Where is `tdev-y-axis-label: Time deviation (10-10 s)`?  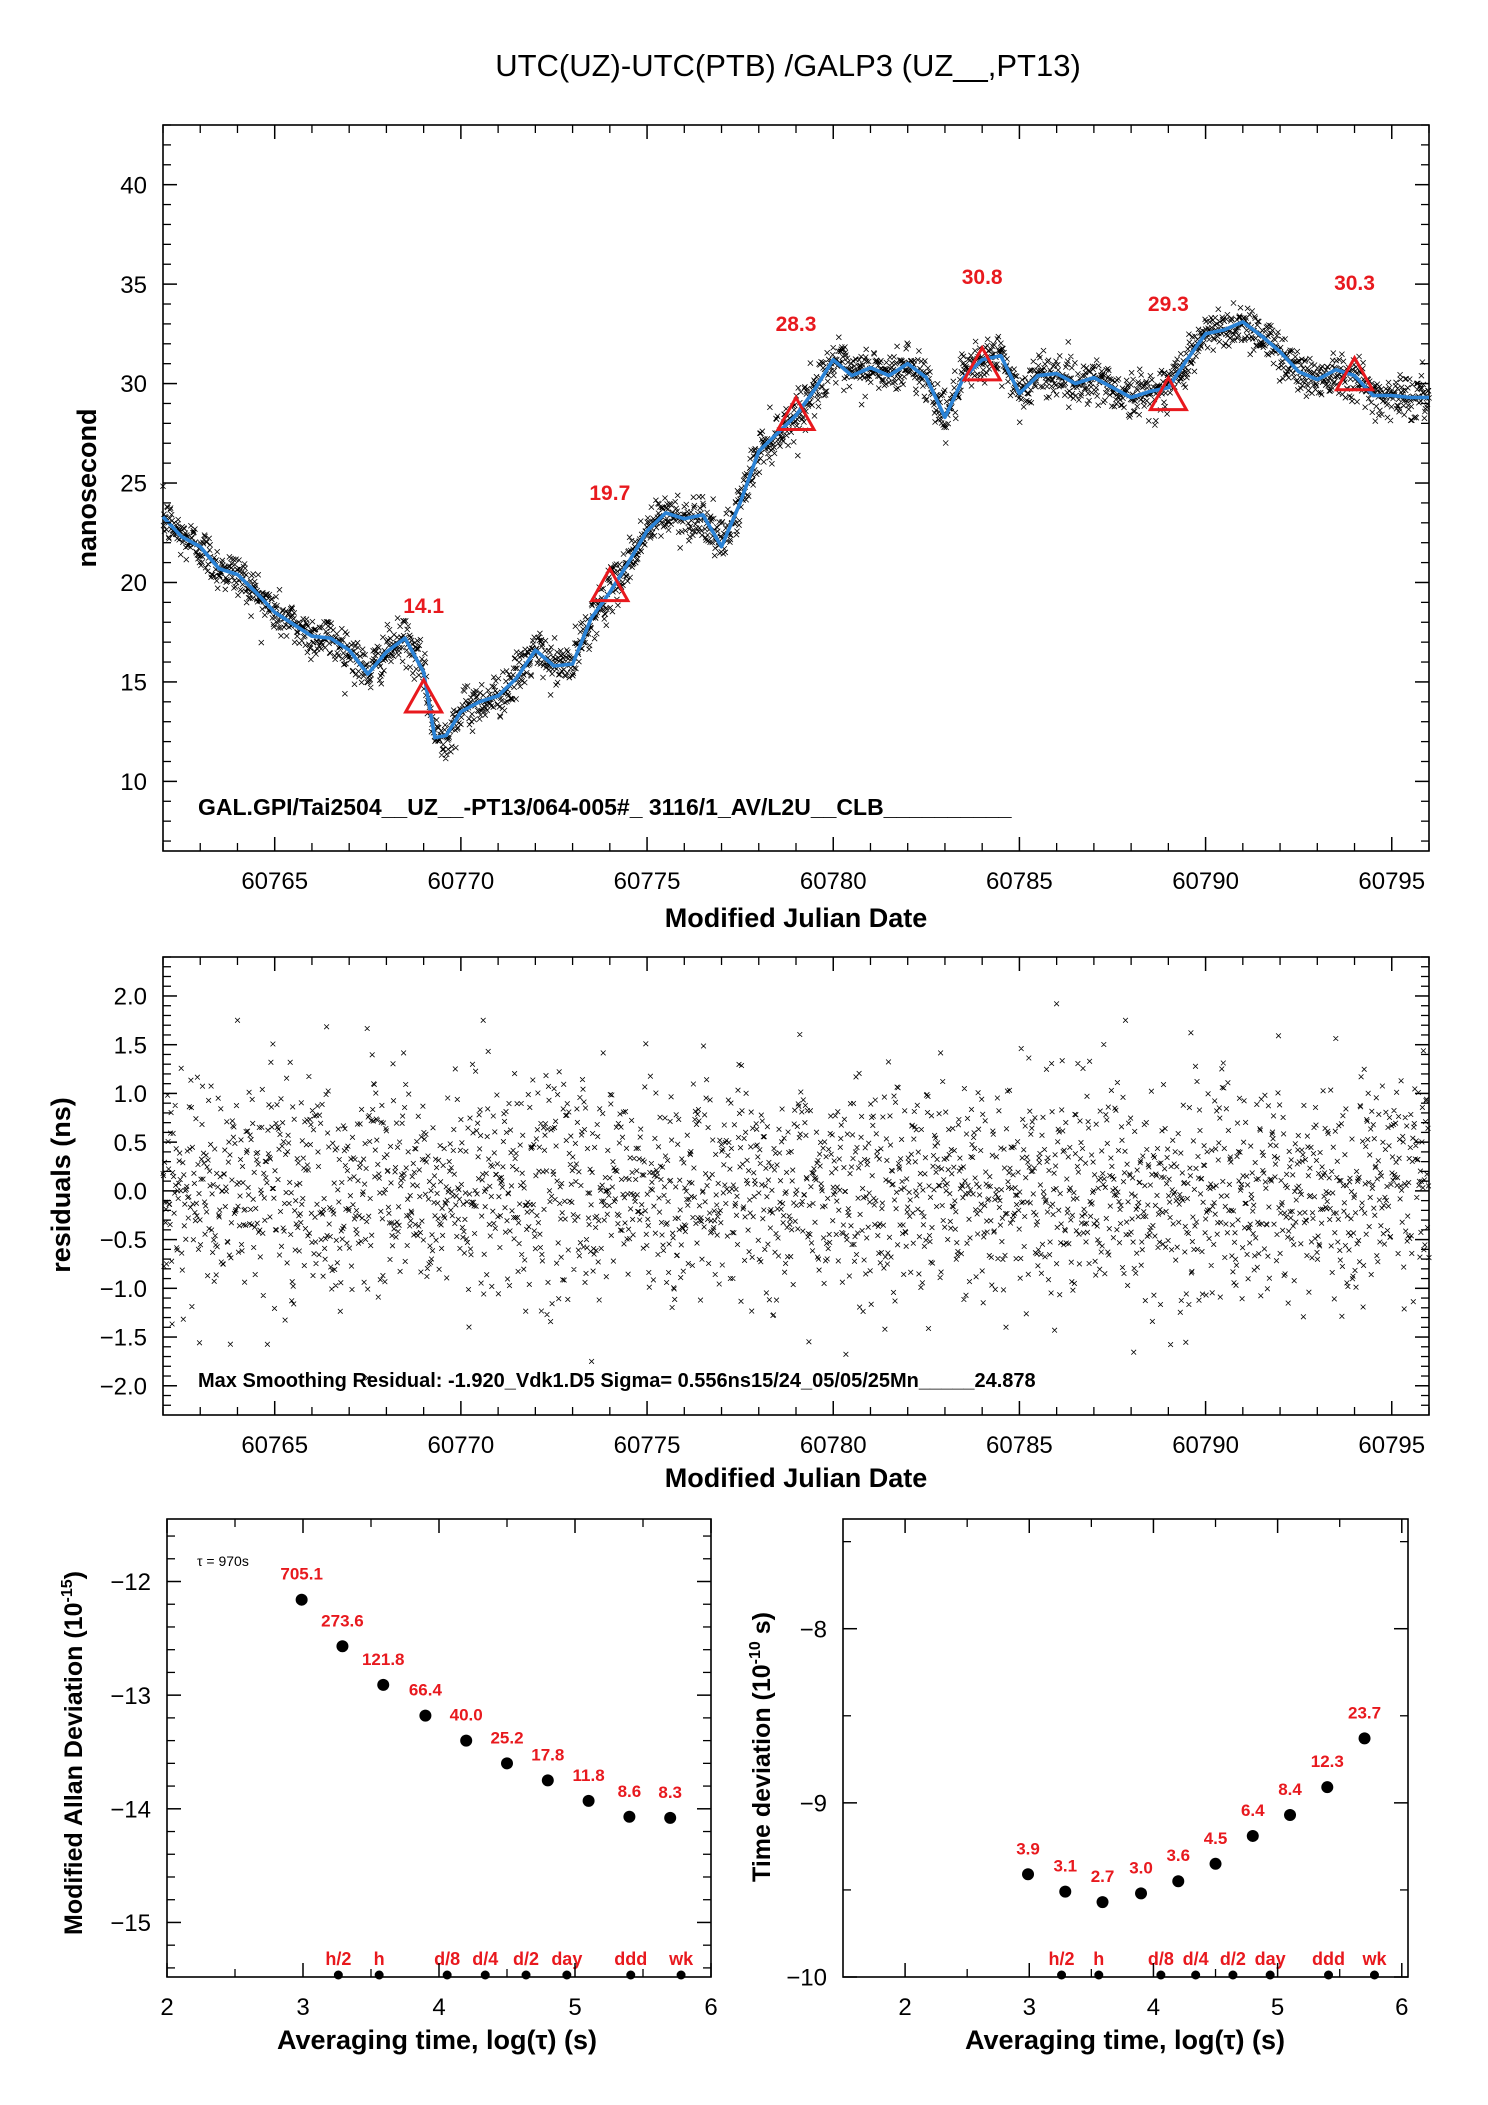 tdev-y-axis-label: Time deviation (10-10 s) is located at coordinates (761, 1747).